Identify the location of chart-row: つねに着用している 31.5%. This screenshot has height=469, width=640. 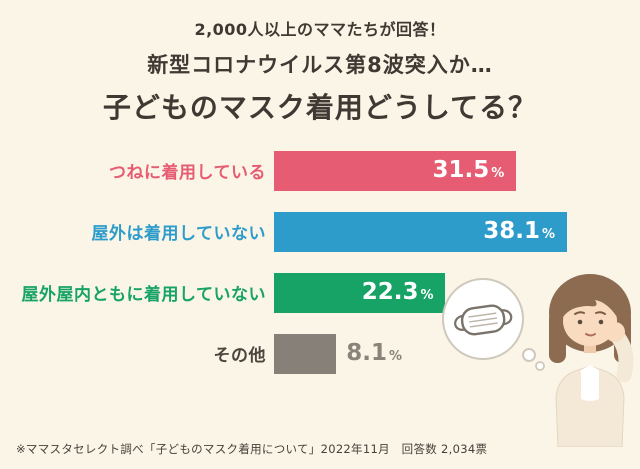
(320, 170).